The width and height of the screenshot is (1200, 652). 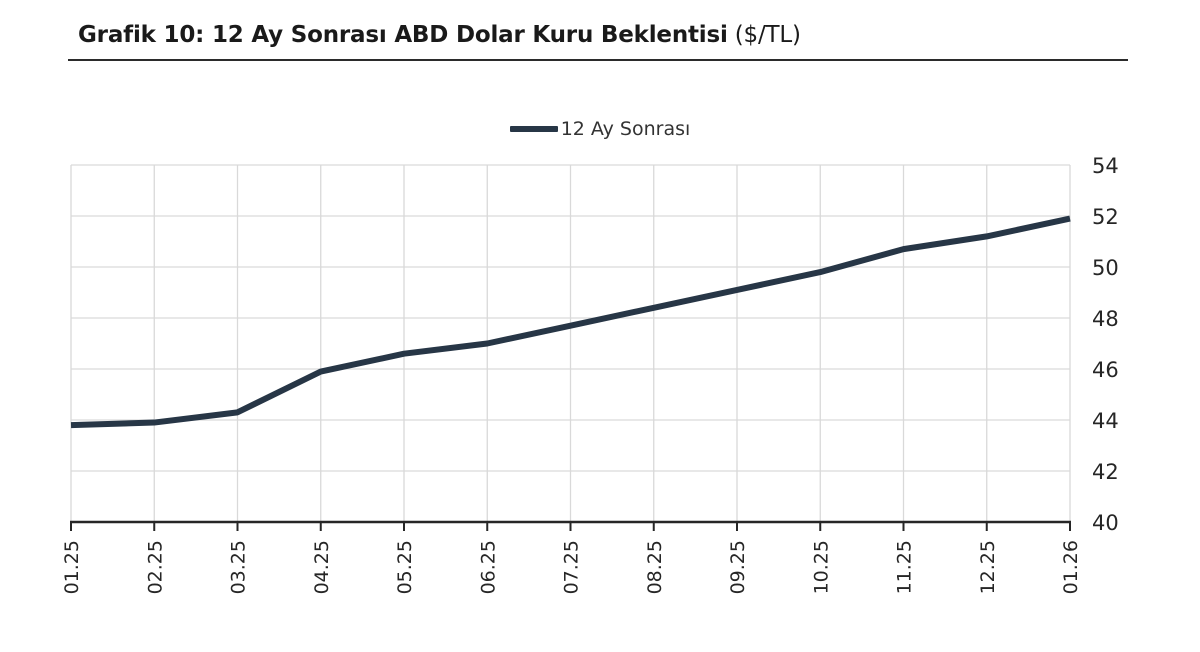 I want to click on x-tick-label: 08.25, so click(x=655, y=567).